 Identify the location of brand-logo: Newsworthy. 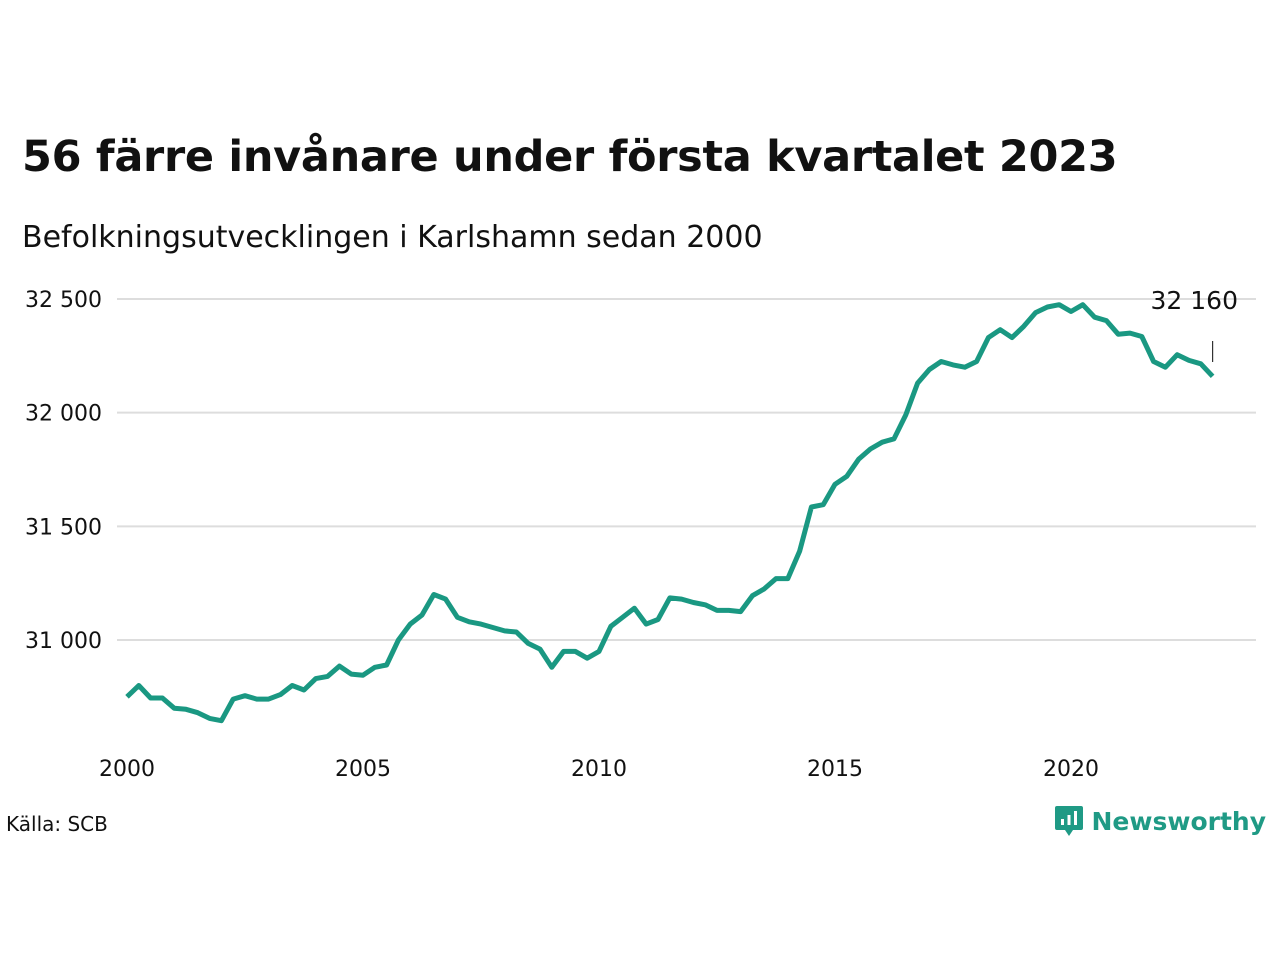
(1160, 821).